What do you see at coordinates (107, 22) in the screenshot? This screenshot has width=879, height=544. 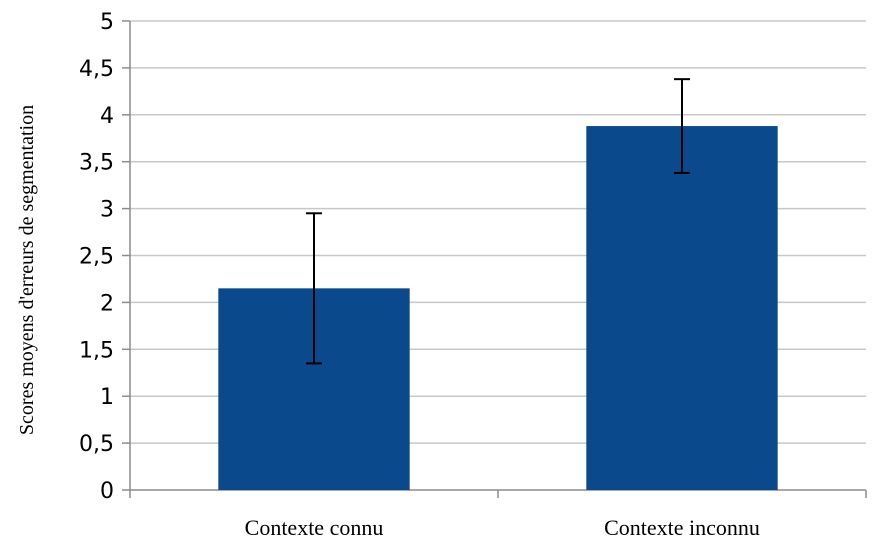 I see `y-tick-label: 5` at bounding box center [107, 22].